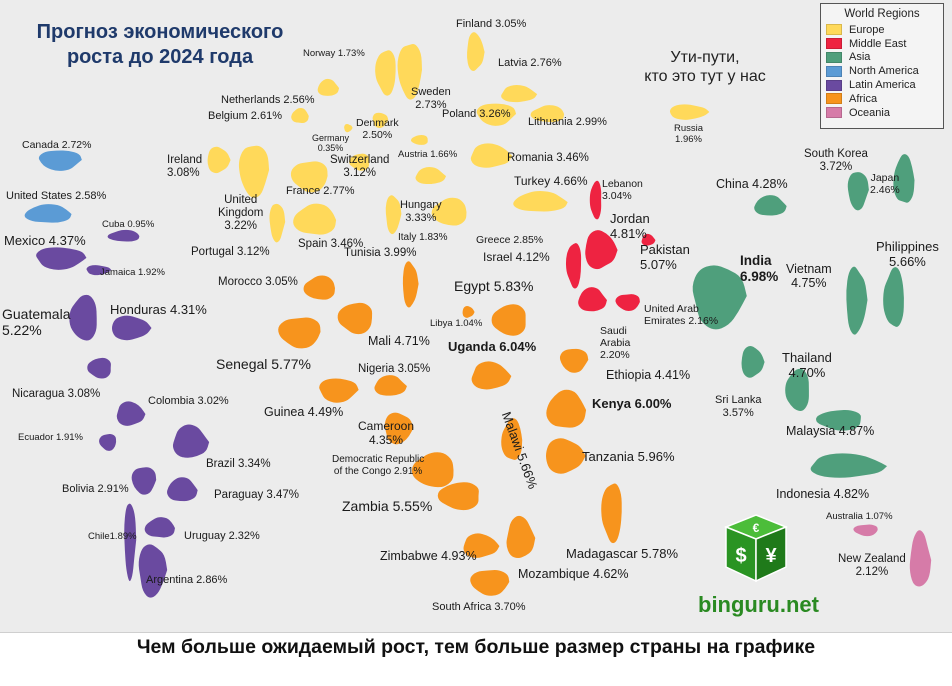 This screenshot has width=952, height=686. What do you see at coordinates (630, 218) in the screenshot?
I see `country-label-line: Jordan` at bounding box center [630, 218].